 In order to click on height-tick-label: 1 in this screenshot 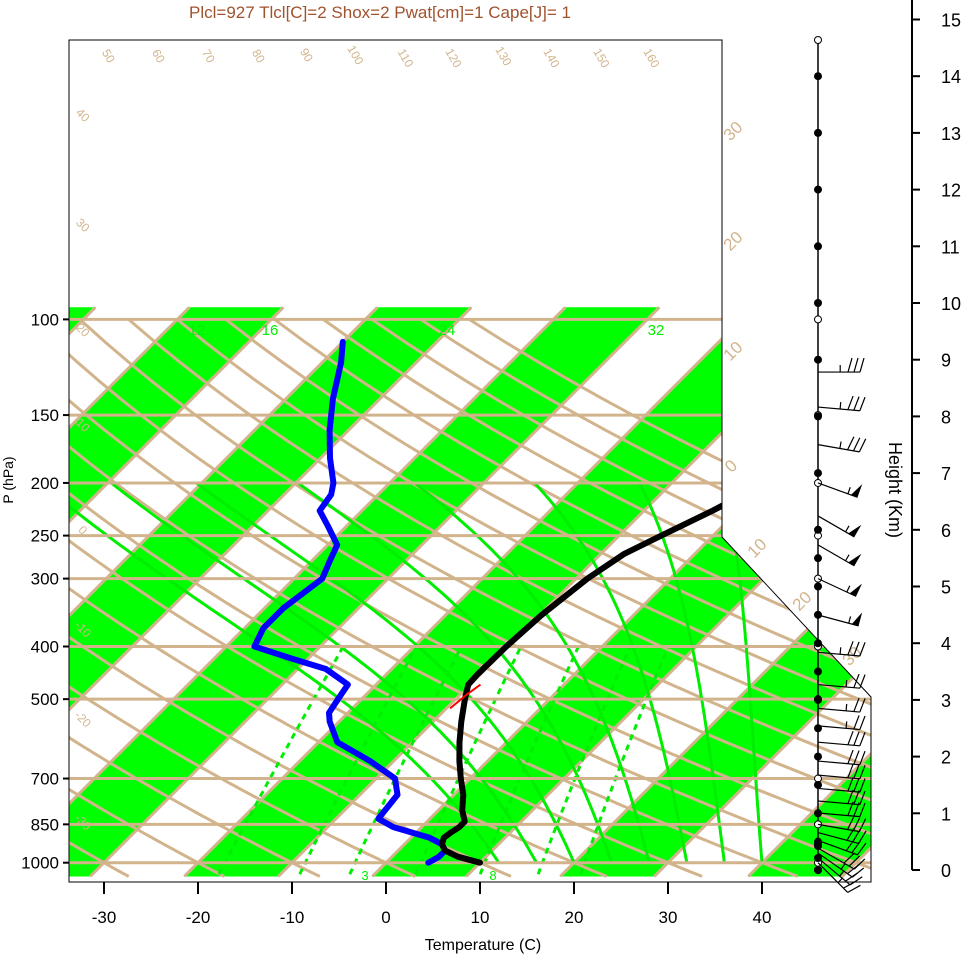, I will do `click(946, 814)`.